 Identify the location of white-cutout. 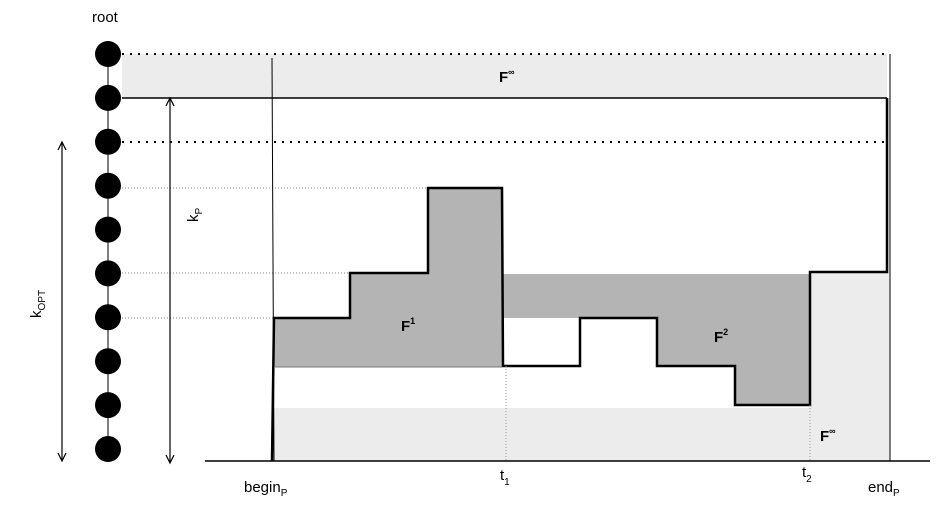
(541, 342).